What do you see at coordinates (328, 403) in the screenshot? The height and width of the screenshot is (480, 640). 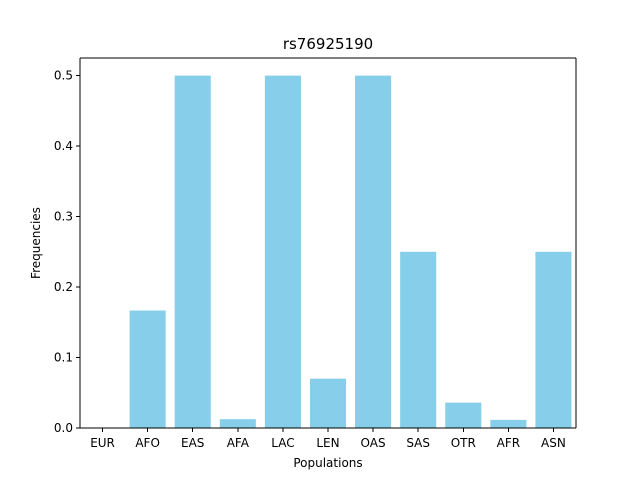 I see `bar-len` at bounding box center [328, 403].